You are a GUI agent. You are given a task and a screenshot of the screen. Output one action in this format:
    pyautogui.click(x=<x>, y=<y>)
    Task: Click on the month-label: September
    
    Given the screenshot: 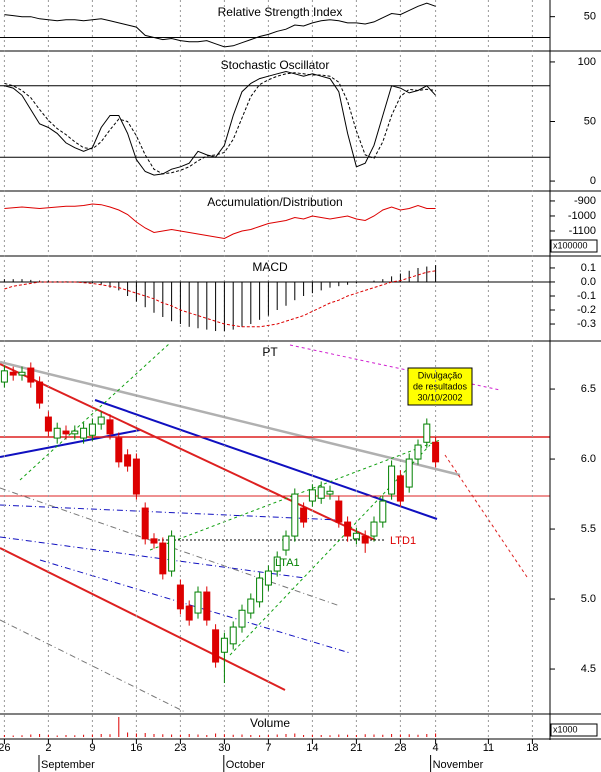 What is the action you would take?
    pyautogui.click(x=68, y=765)
    